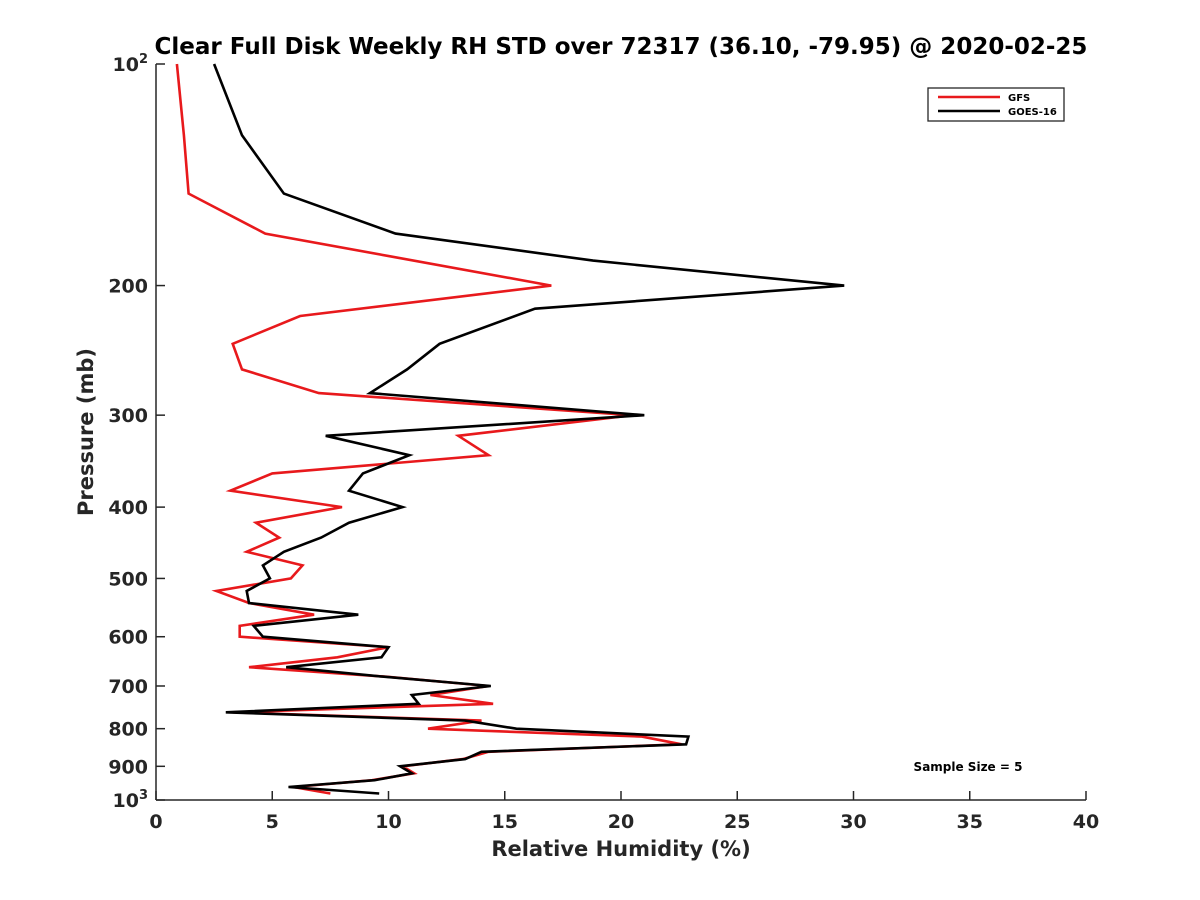 This screenshot has height=900, width=1200. What do you see at coordinates (128, 638) in the screenshot?
I see `y-tick-label: 600` at bounding box center [128, 638].